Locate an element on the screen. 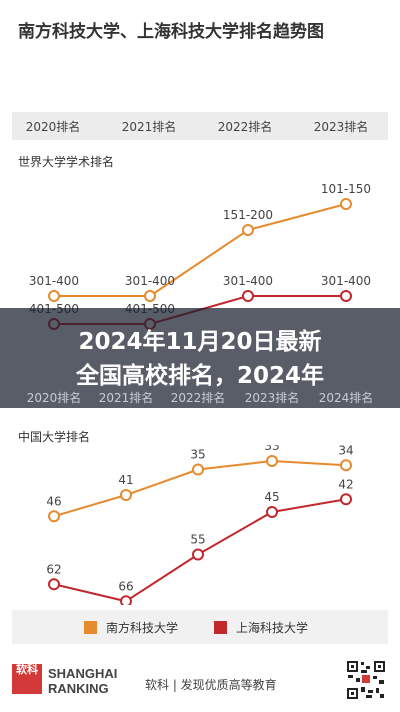 This screenshot has width=400, height=712. year-header-2020: 2020排名 is located at coordinates (53, 127).